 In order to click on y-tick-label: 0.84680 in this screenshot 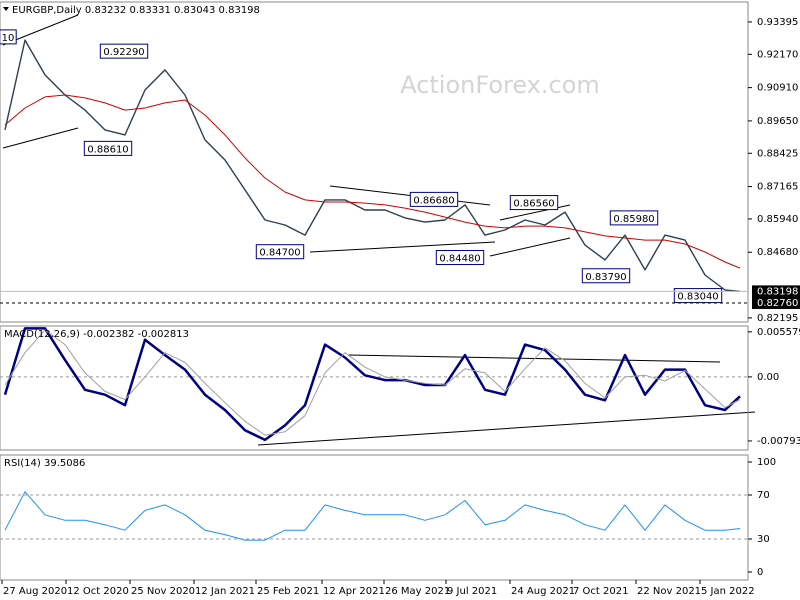, I will do `click(777, 252)`.